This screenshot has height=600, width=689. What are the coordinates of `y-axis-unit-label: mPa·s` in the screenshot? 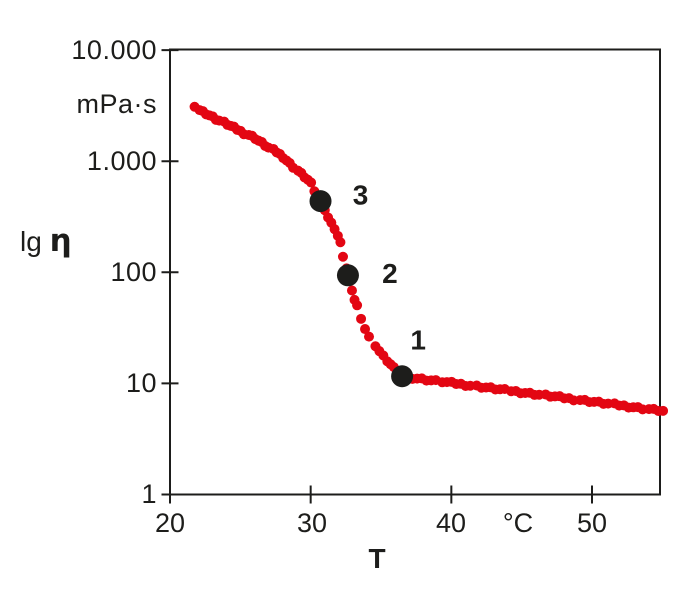 It's located at (116, 104).